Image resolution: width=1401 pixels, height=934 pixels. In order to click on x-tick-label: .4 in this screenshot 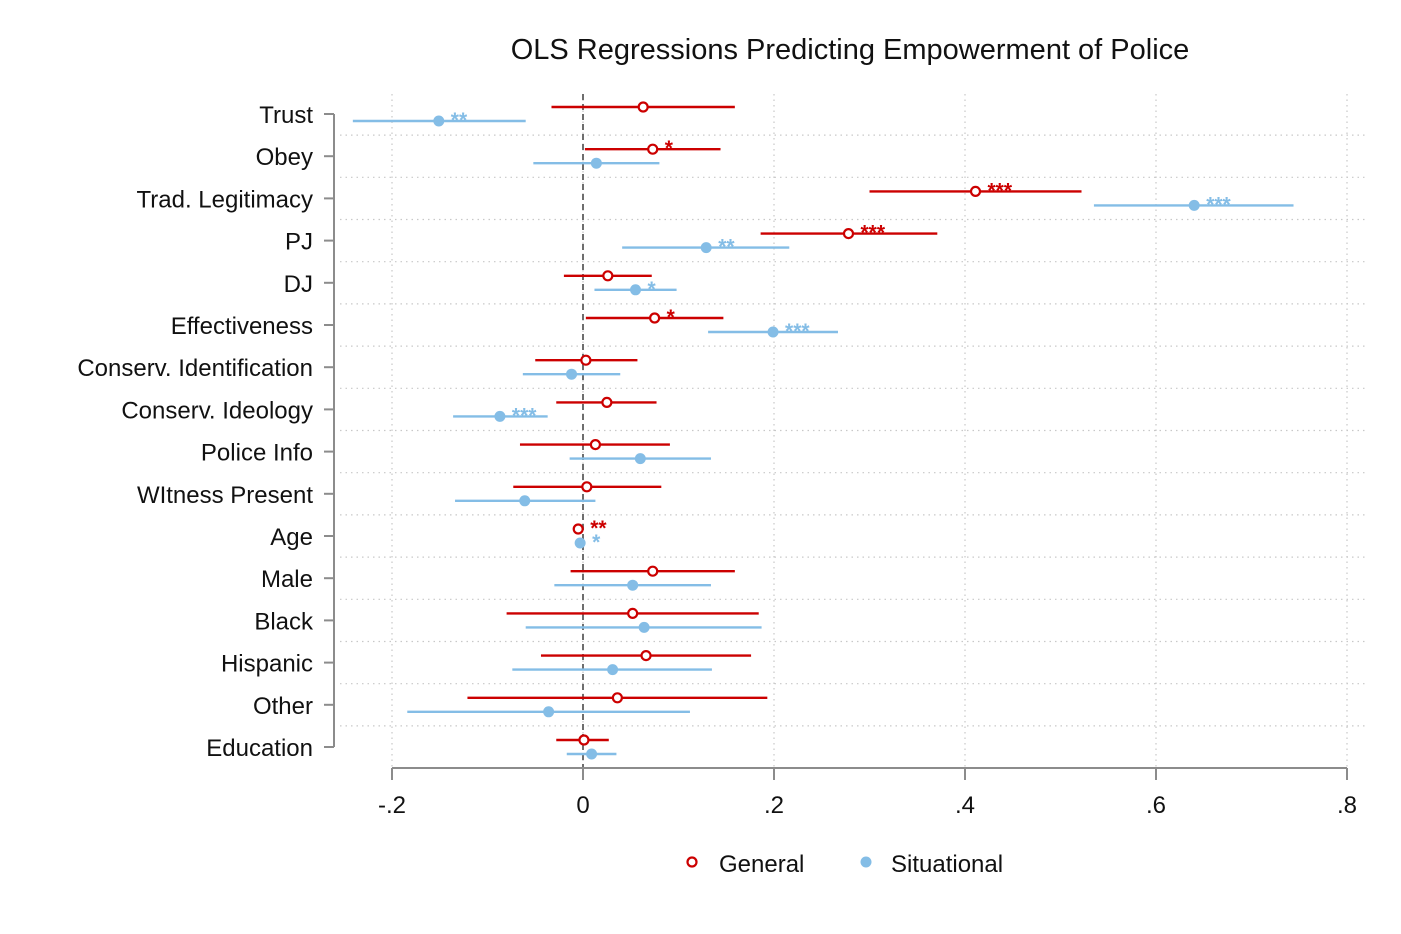, I will do `click(965, 805)`.